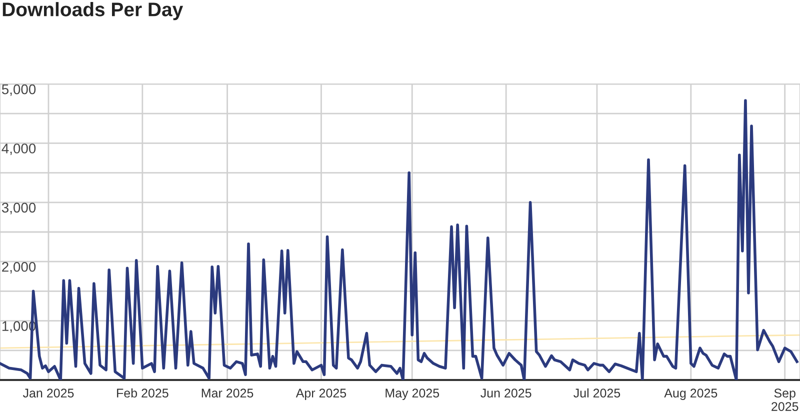  What do you see at coordinates (48, 393) in the screenshot?
I see `x-tick-label: Jan 2025` at bounding box center [48, 393].